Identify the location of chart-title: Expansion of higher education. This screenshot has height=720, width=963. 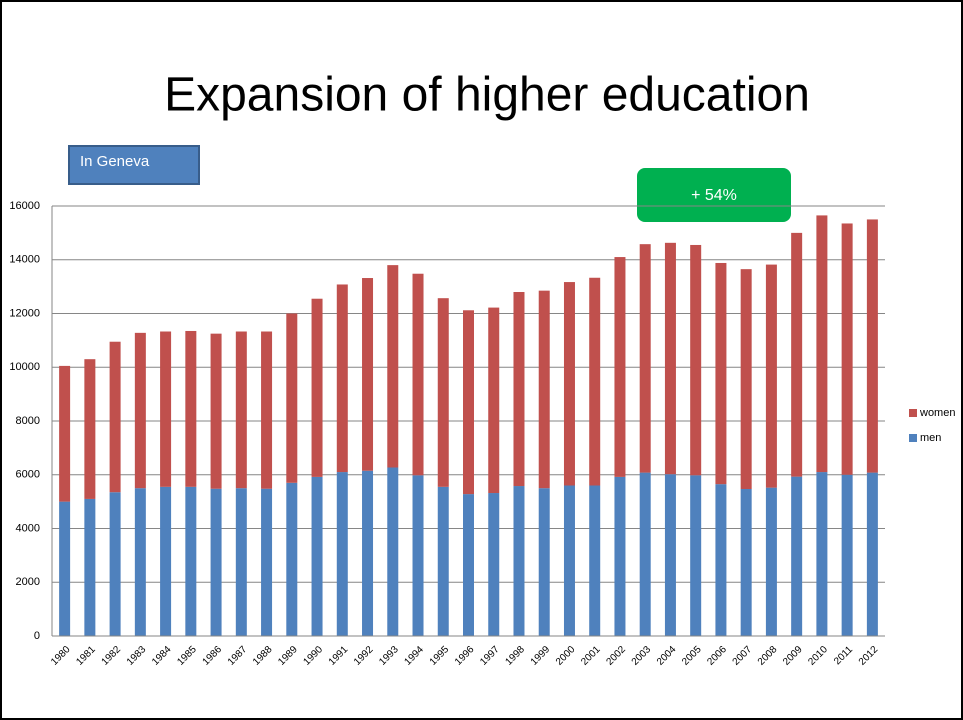
(487, 95).